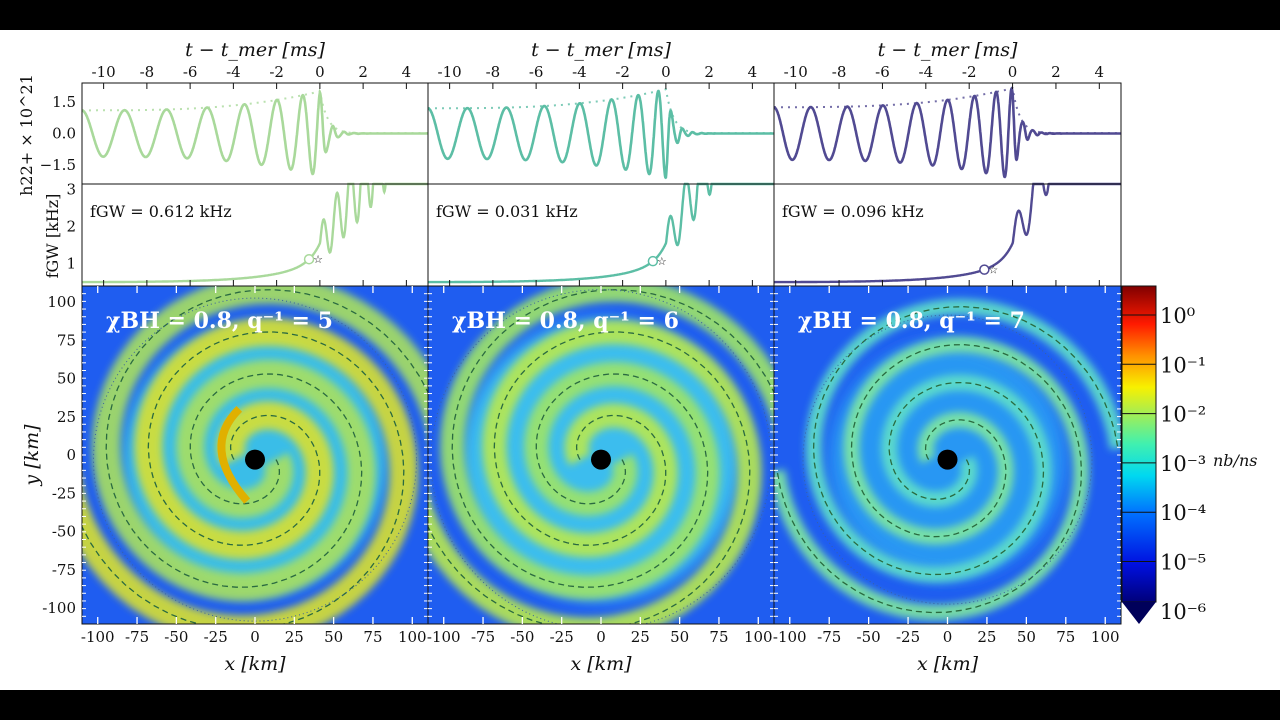 Image resolution: width=1280 pixels, height=720 pixels. Describe the element at coordinates (71, 264) in the screenshot. I see `freq-y-tick-label: 1` at that location.